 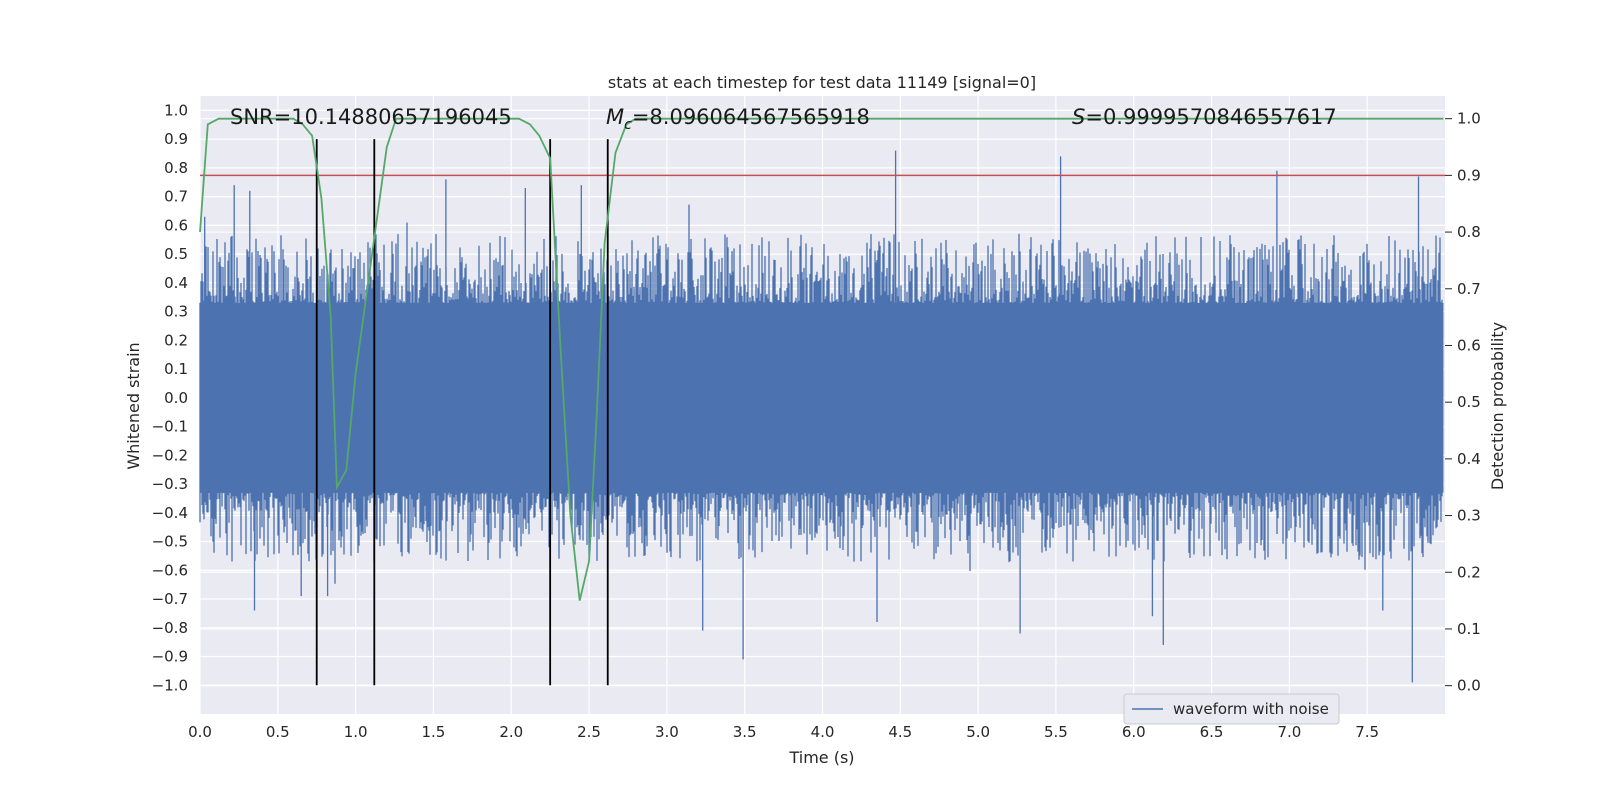 I want to click on legend: waveform with noise, so click(x=1231, y=709).